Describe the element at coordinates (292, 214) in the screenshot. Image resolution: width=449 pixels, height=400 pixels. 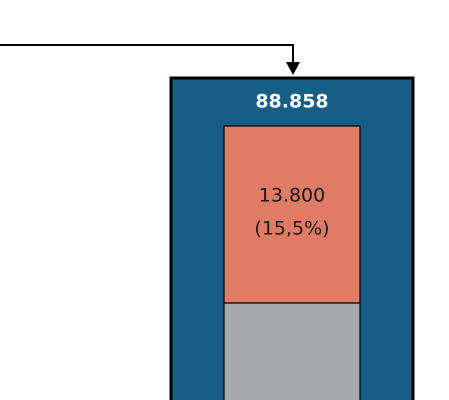
I see `segment-highlight` at that location.